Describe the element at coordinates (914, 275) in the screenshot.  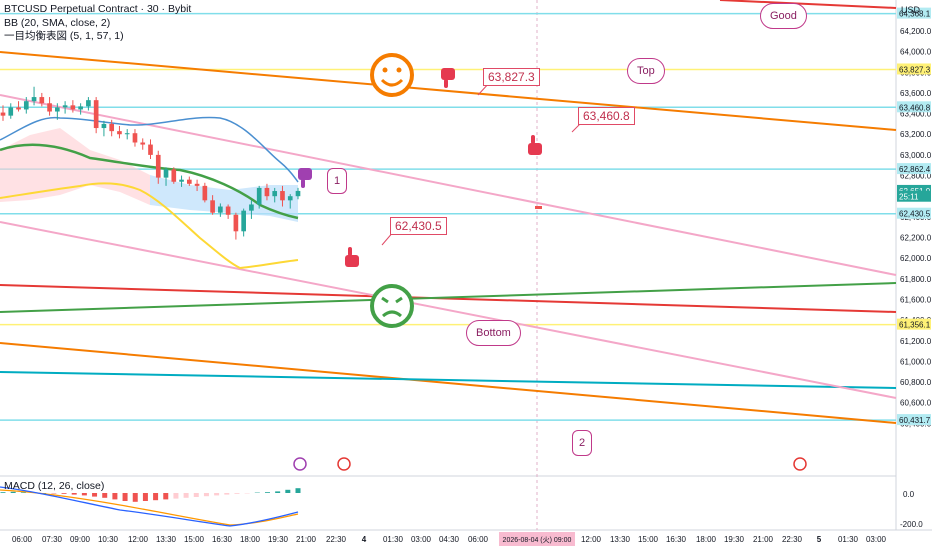
I see `price-axis-bg` at that location.